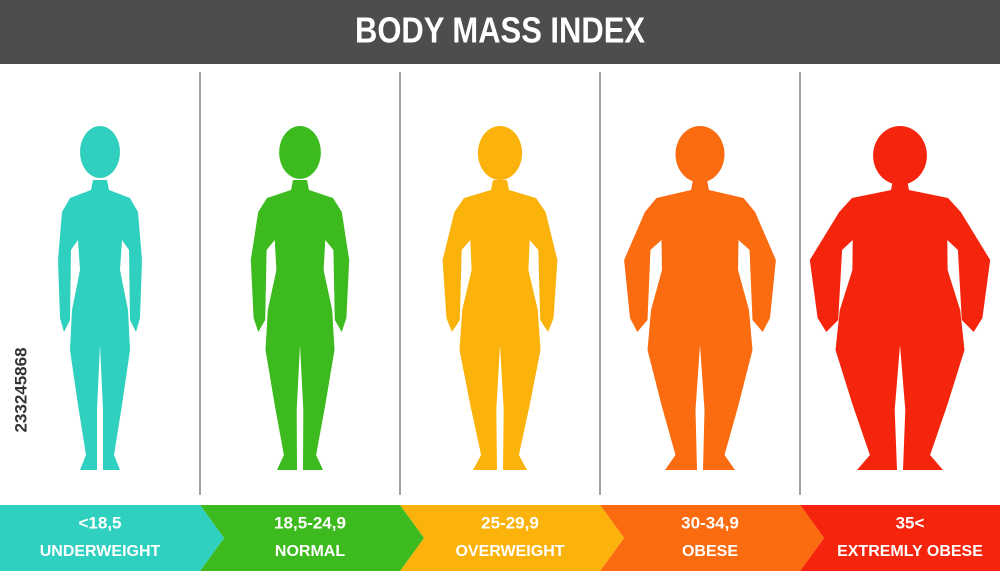 This screenshot has width=1000, height=571. What do you see at coordinates (20, 389) in the screenshot?
I see `watermark-id: 233245868` at bounding box center [20, 389].